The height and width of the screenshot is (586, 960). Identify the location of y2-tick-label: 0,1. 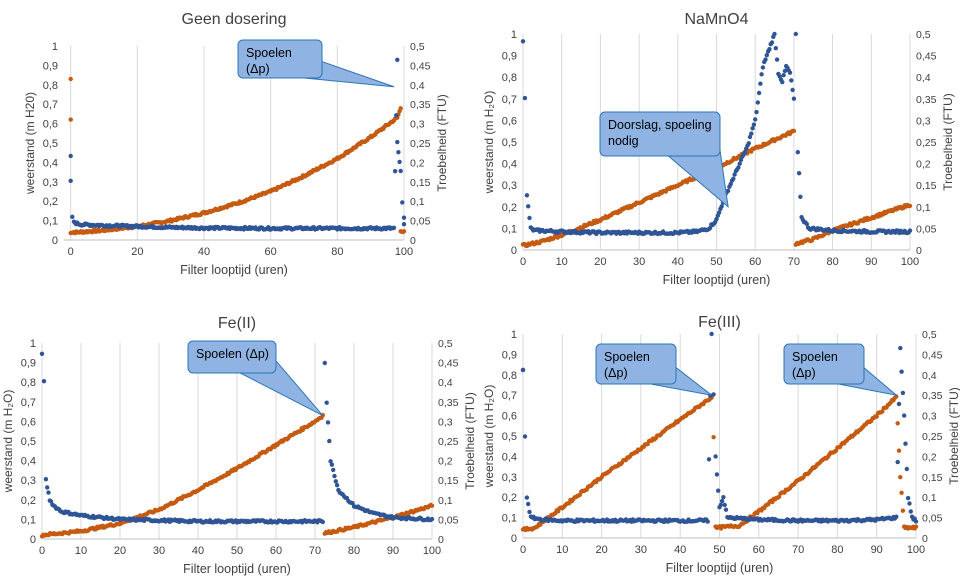
(923, 208).